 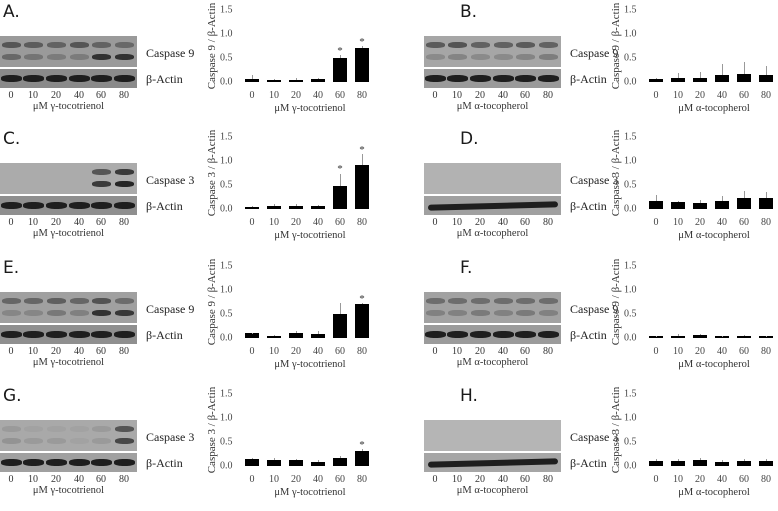 I want to click on x-tick-label: 20, so click(x=296, y=351).